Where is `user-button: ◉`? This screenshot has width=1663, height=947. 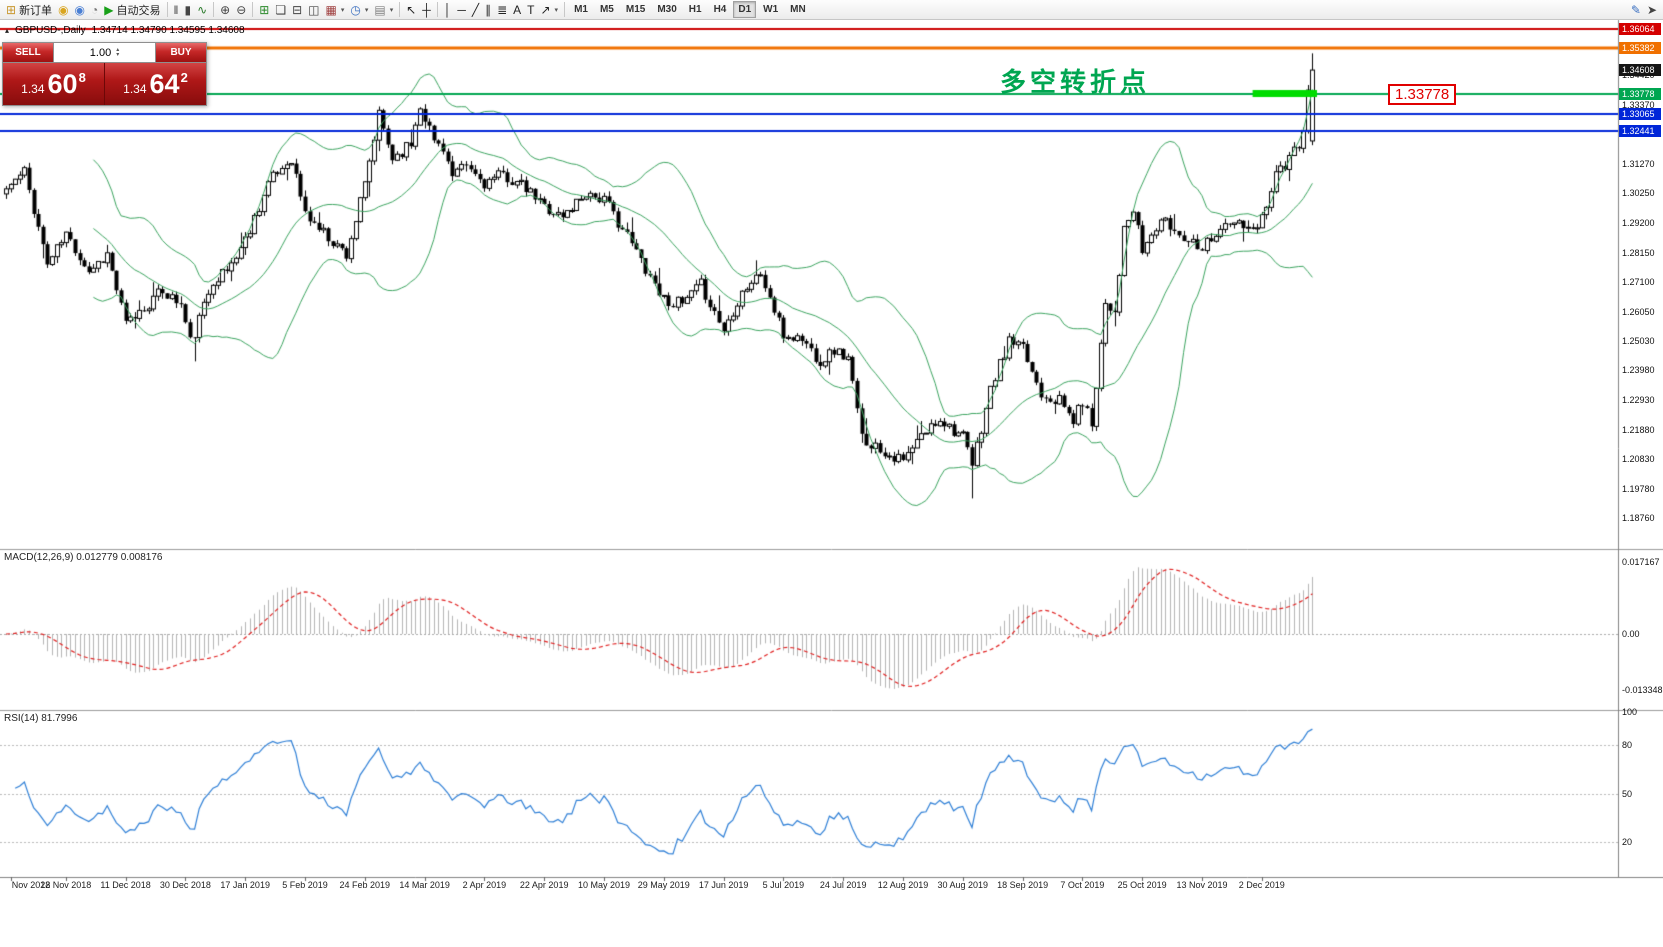 user-button: ◉ is located at coordinates (80, 9).